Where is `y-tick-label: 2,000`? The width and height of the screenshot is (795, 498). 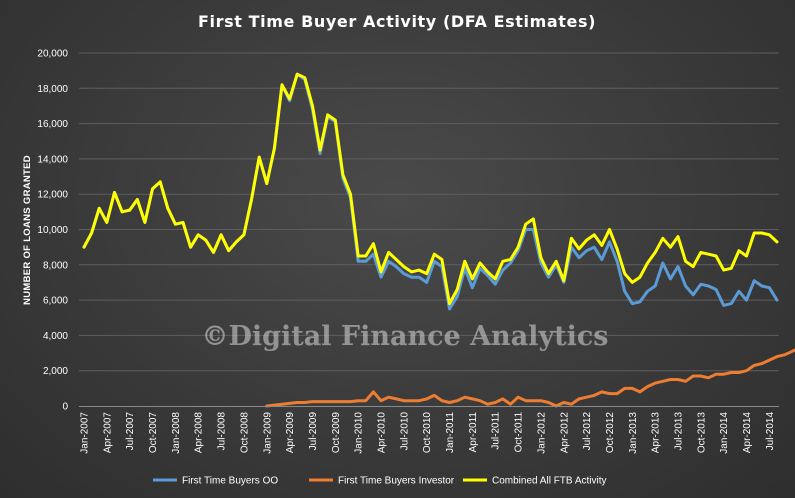 y-tick-label: 2,000 is located at coordinates (55, 371).